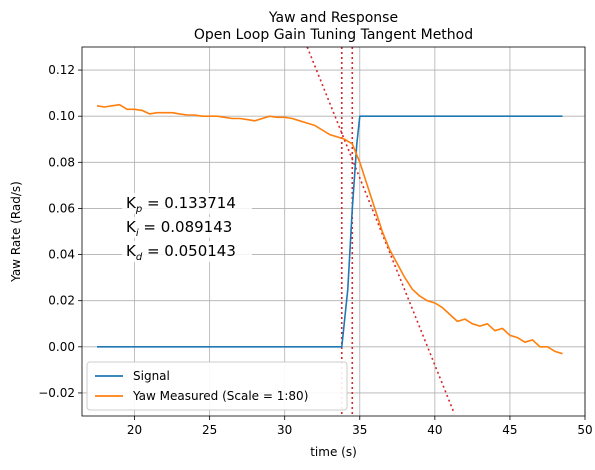 This screenshot has height=470, width=595. Describe the element at coordinates (56, 393) in the screenshot. I see `y-tick-label: −0.02` at that location.